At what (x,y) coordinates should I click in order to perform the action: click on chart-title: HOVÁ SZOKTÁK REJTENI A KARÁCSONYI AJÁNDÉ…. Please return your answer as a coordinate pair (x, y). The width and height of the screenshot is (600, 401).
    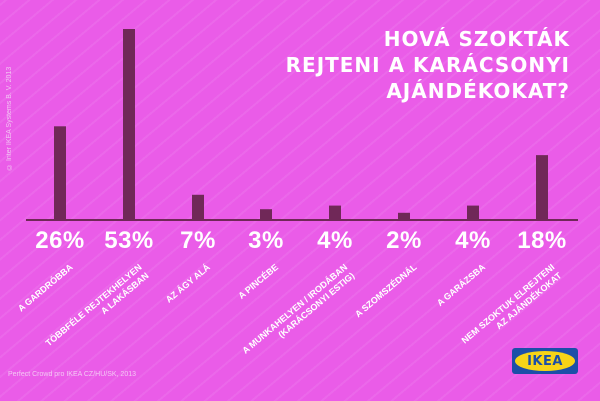
    Looking at the image, I should click on (400, 65).